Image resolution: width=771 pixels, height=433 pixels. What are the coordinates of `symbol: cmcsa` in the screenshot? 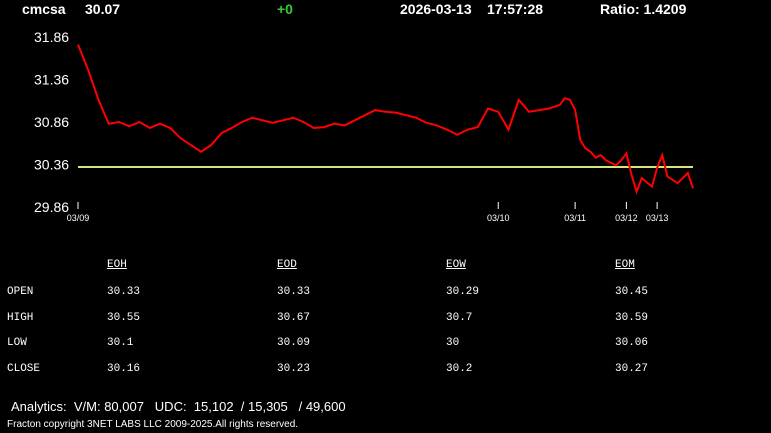 It's located at (44, 9).